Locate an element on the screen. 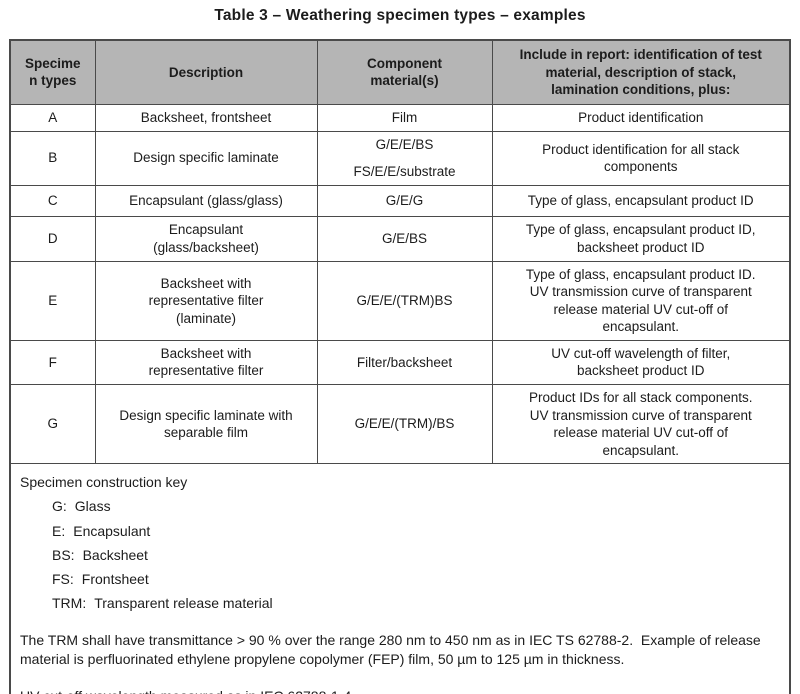 The width and height of the screenshot is (800, 694). header-component-materials: Component material(s) is located at coordinates (404, 72).